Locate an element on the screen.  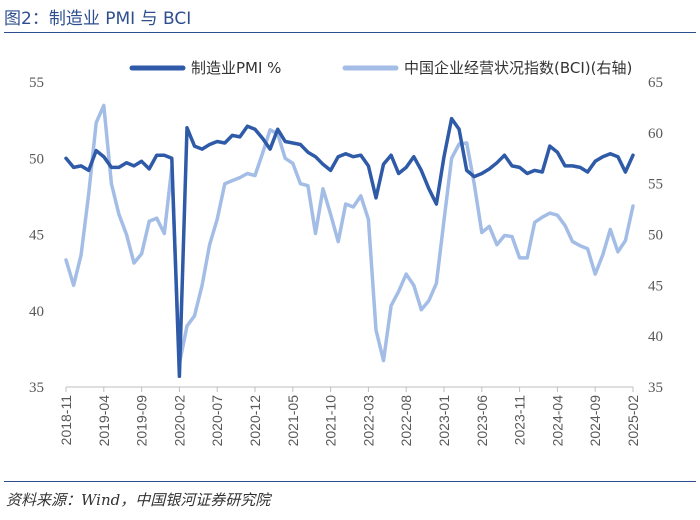
x-tick-label: 2022-08 is located at coordinates (406, 421).